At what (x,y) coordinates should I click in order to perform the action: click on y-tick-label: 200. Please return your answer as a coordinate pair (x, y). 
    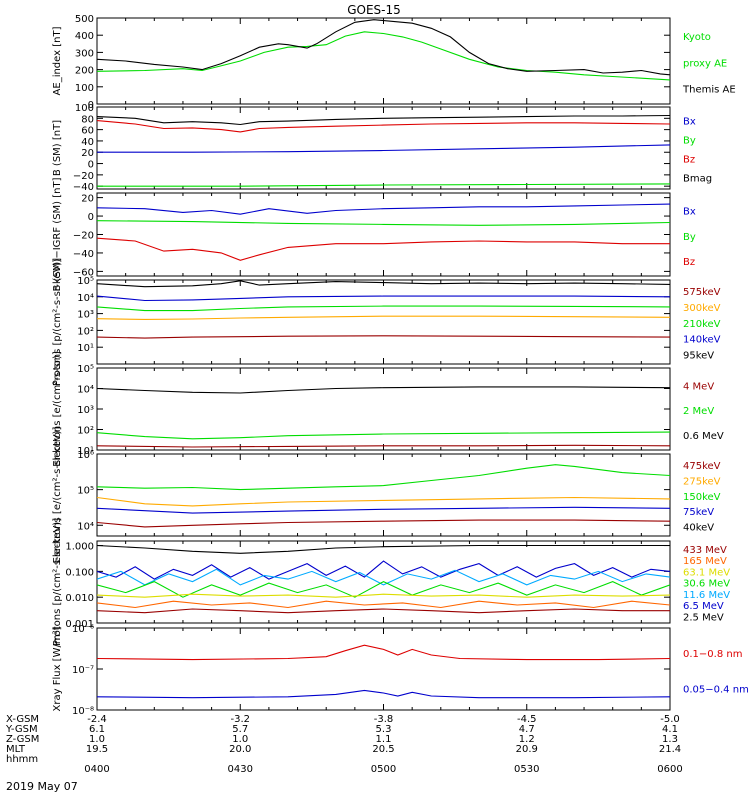
    Looking at the image, I should click on (84, 71).